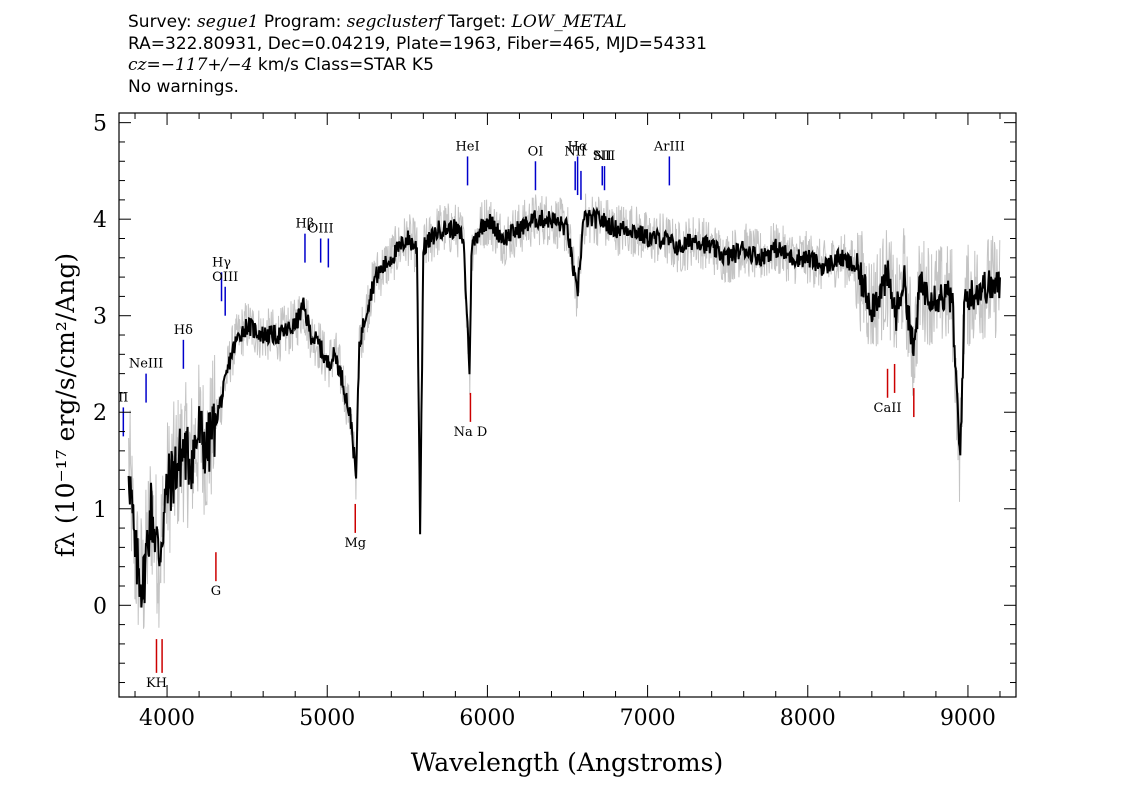 The image size is (1134, 810). What do you see at coordinates (123, 397) in the screenshot?
I see `emission-label-1: II` at bounding box center [123, 397].